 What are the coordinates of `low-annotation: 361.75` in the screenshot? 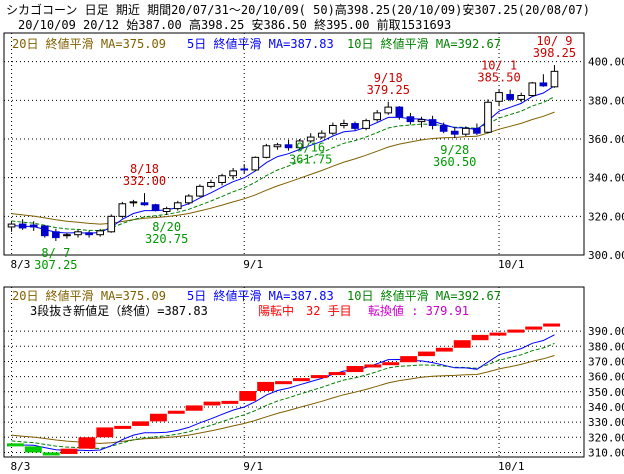 It's located at (310, 160).